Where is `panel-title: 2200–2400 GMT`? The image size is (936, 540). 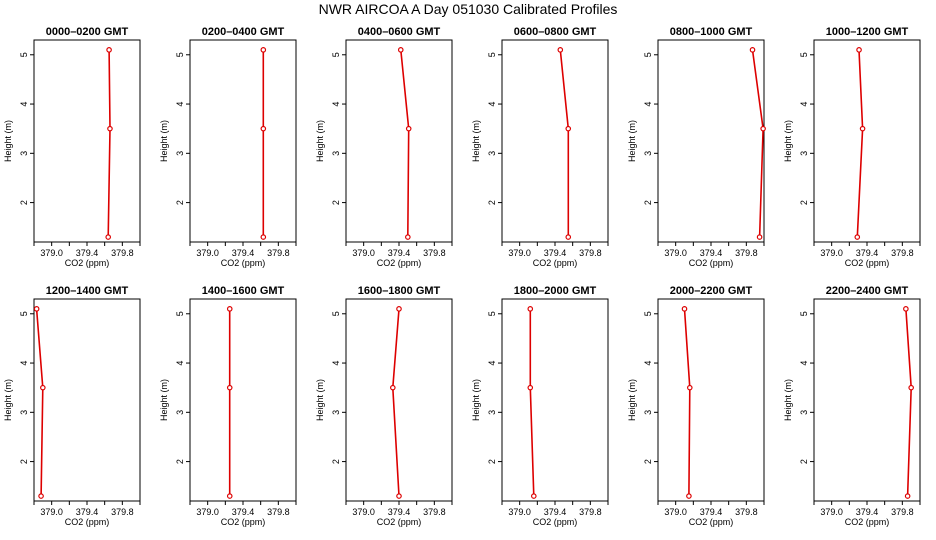 panel-title: 2200–2400 GMT is located at coordinates (867, 291).